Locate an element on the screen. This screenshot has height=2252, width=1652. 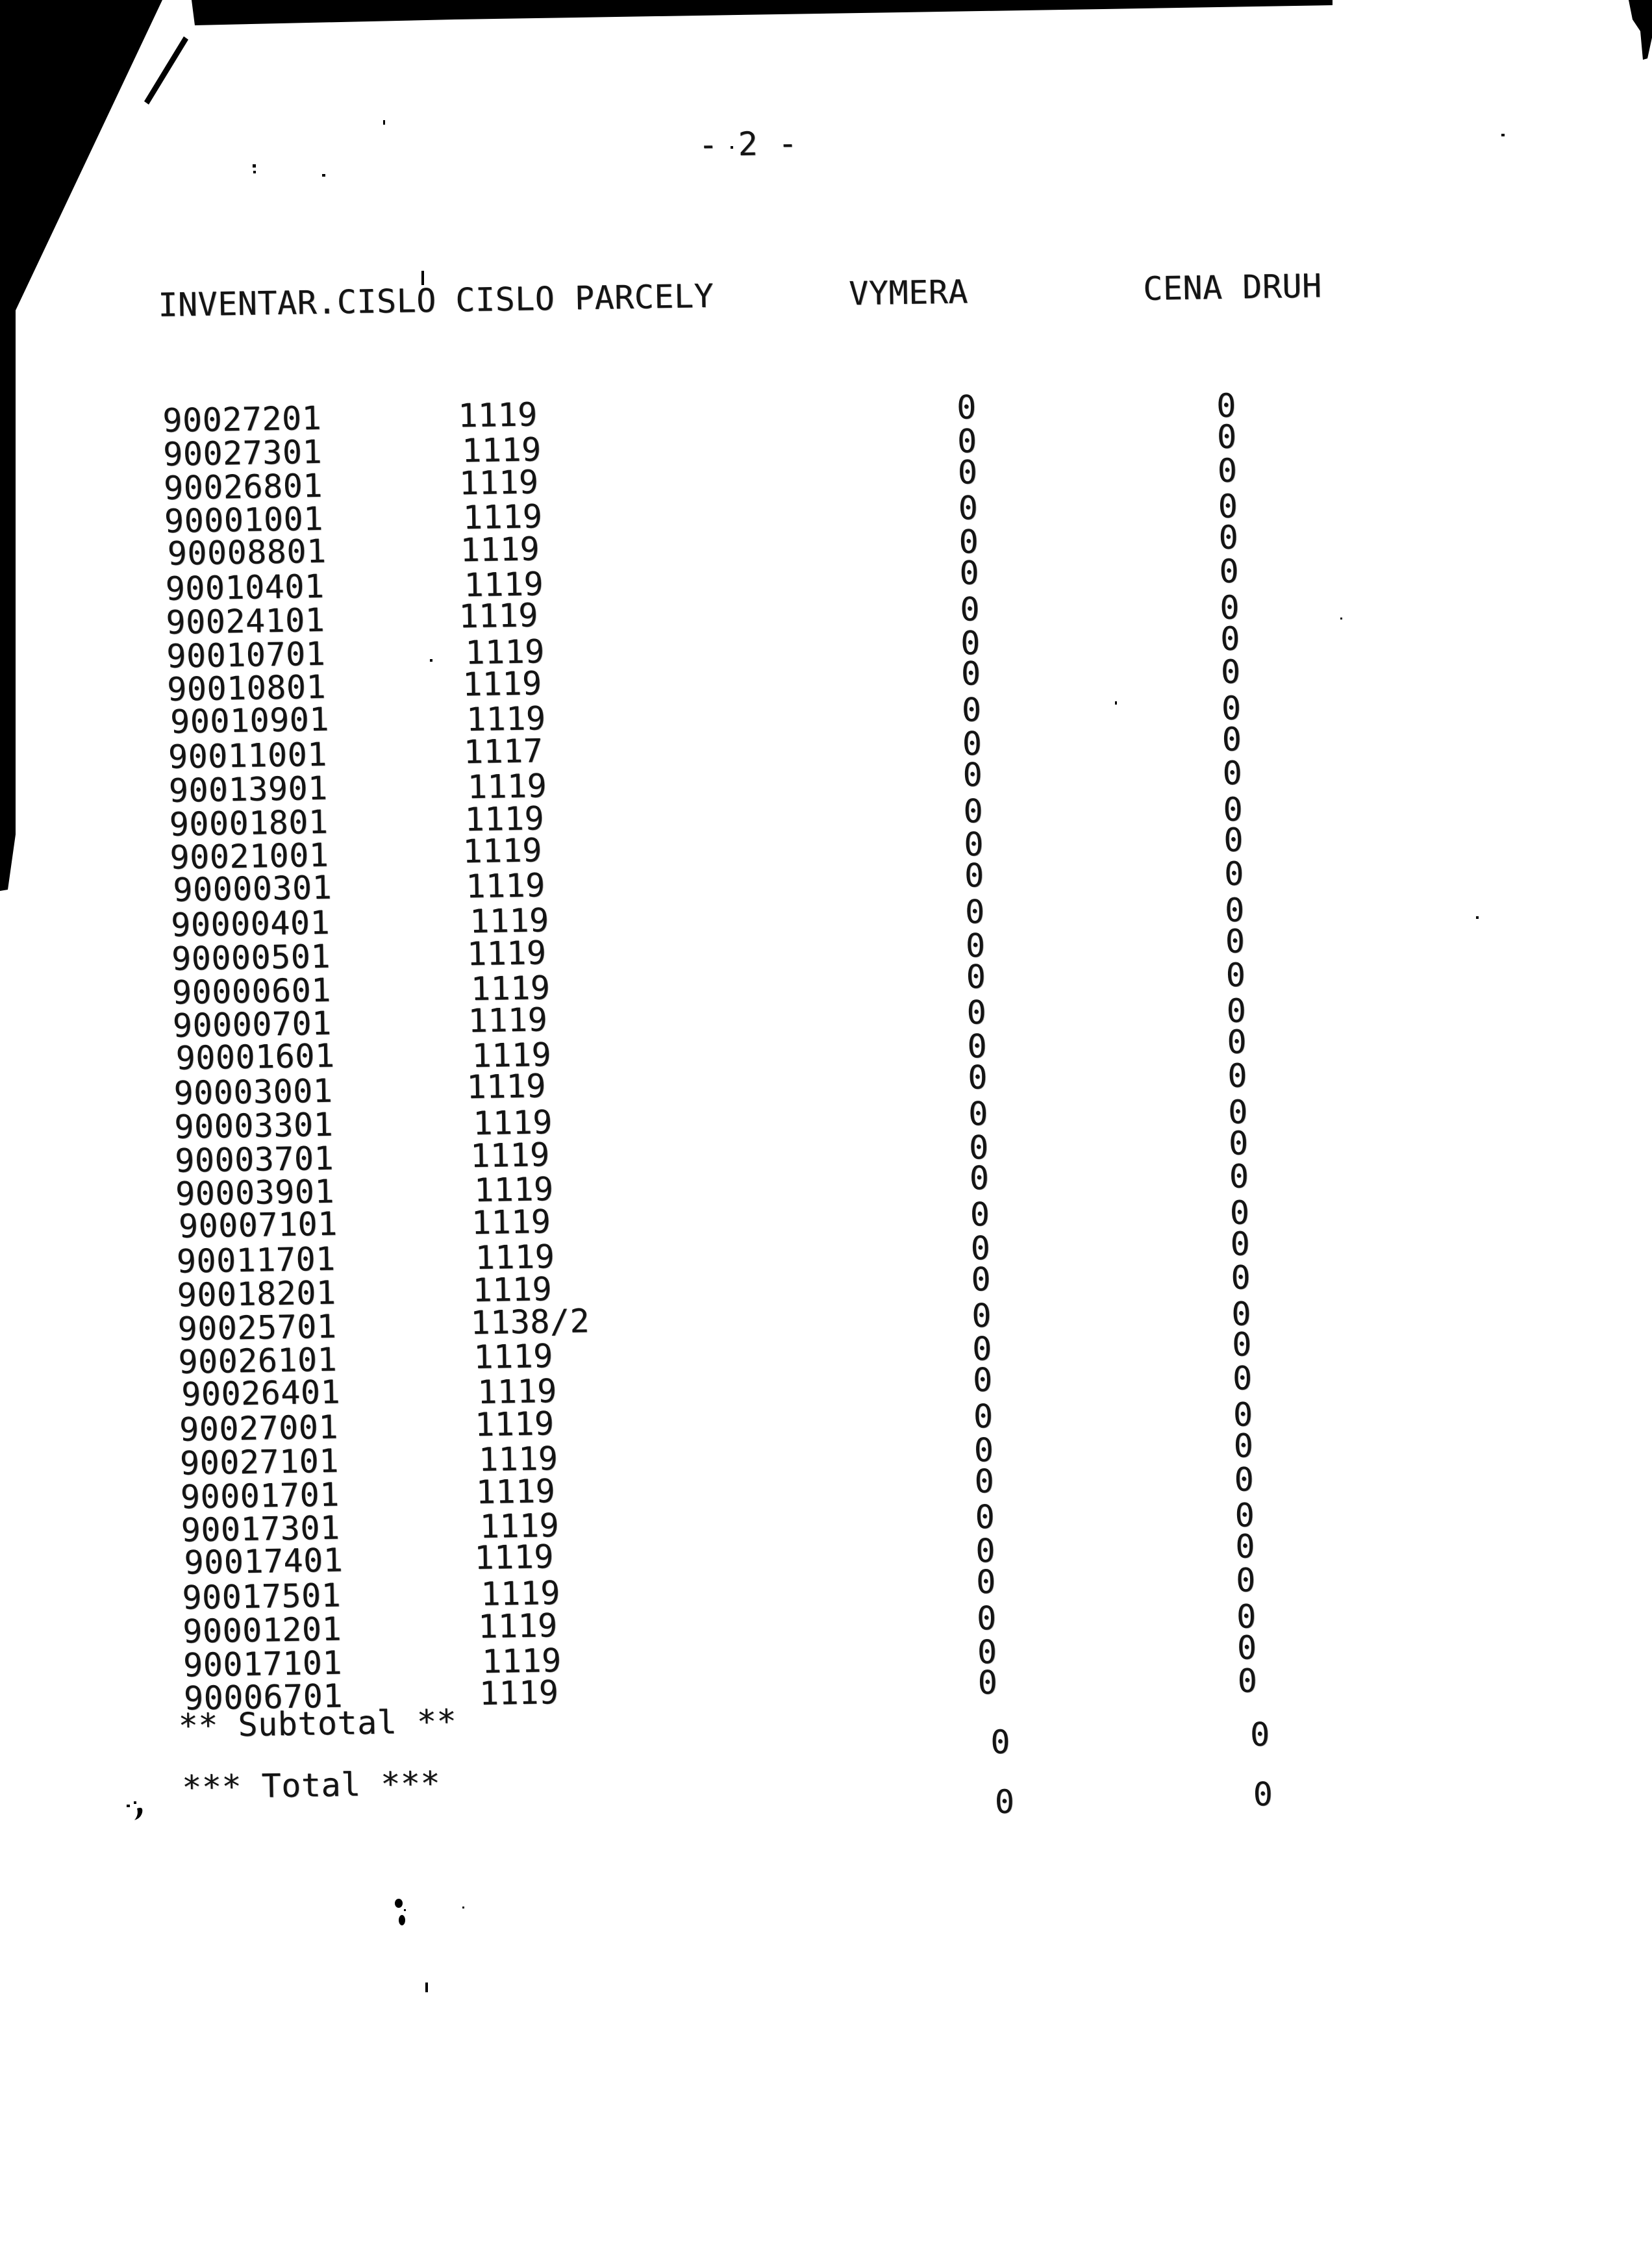
inventar-number-cell: 90001201 is located at coordinates (262, 1630).